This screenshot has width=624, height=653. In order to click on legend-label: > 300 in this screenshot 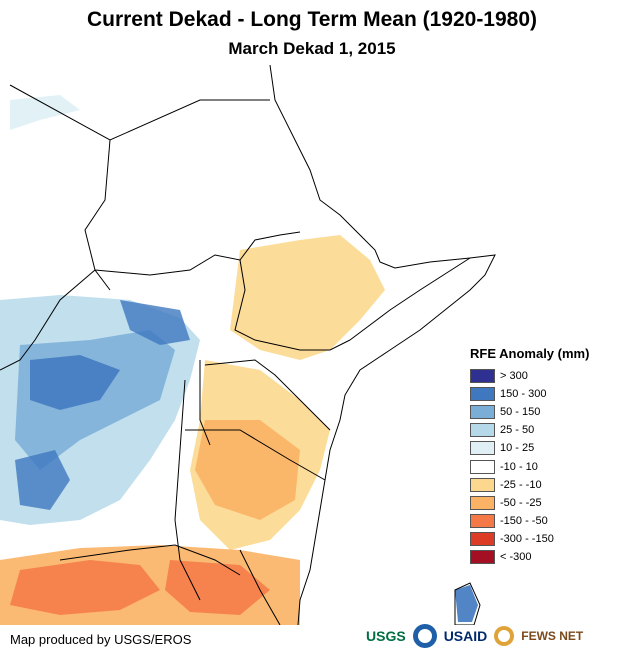, I will do `click(514, 376)`.